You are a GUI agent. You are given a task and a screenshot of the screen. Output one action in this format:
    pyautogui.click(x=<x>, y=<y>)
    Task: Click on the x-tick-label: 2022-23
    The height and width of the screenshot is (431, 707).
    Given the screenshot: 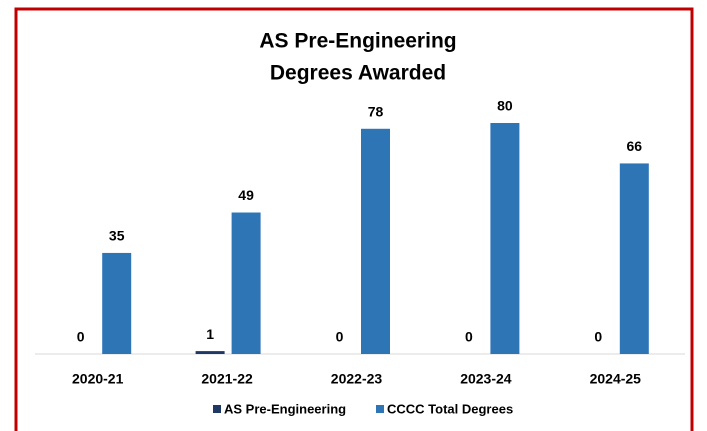 What is the action you would take?
    pyautogui.click(x=357, y=379)
    